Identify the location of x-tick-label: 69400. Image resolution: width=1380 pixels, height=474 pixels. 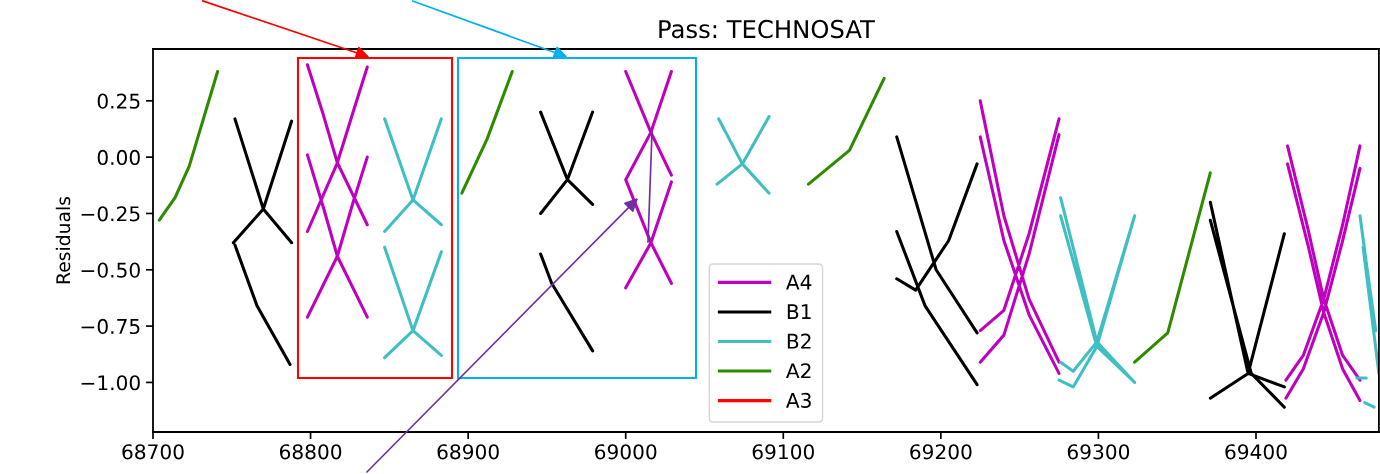
(1256, 452).